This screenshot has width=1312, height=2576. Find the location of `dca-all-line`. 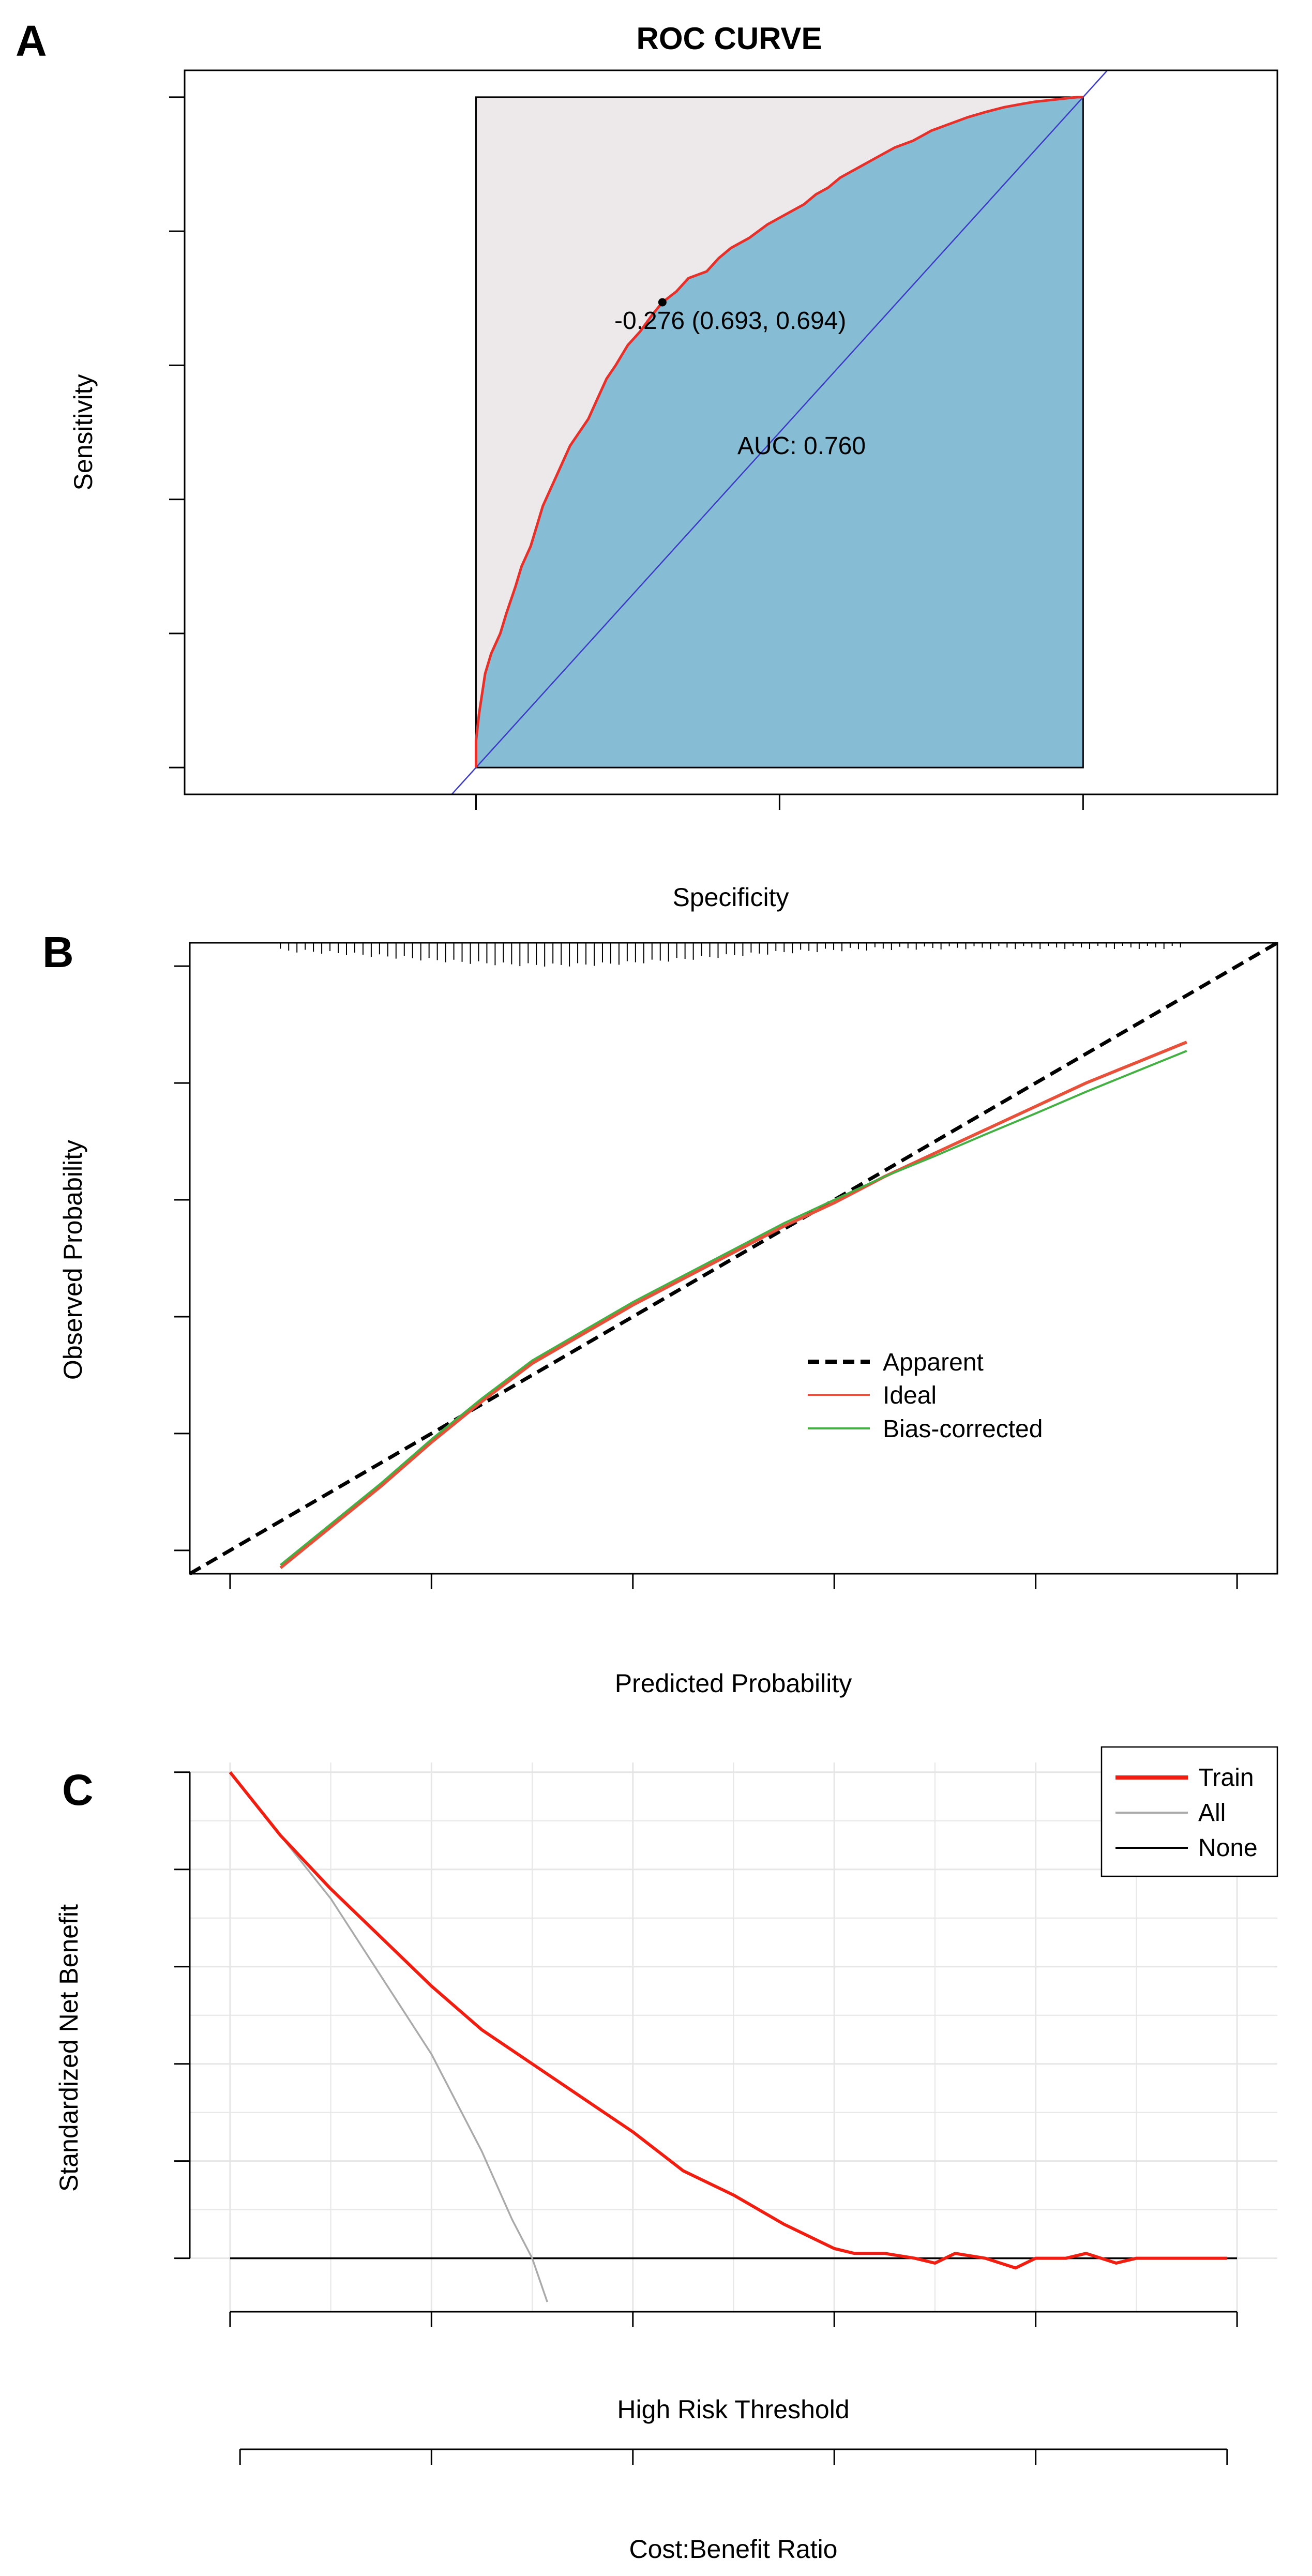

dca-all-line is located at coordinates (388, 2036).